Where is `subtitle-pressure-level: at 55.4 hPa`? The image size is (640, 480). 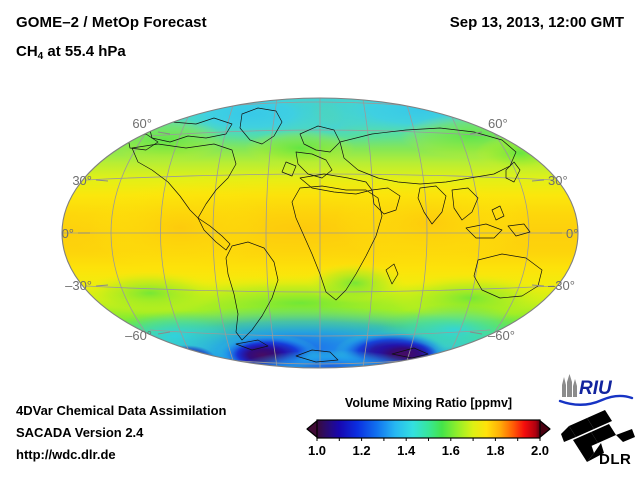 subtitle-pressure-level: at 55.4 hPa is located at coordinates (84, 51).